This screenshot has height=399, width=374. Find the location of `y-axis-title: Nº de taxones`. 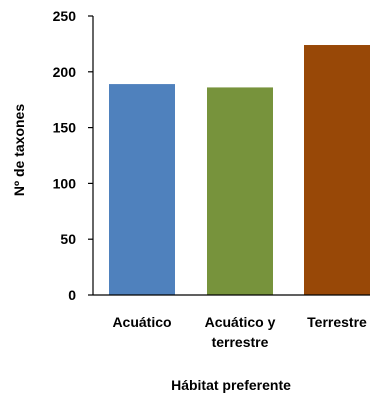

y-axis-title: Nº de taxones is located at coordinates (19, 150).